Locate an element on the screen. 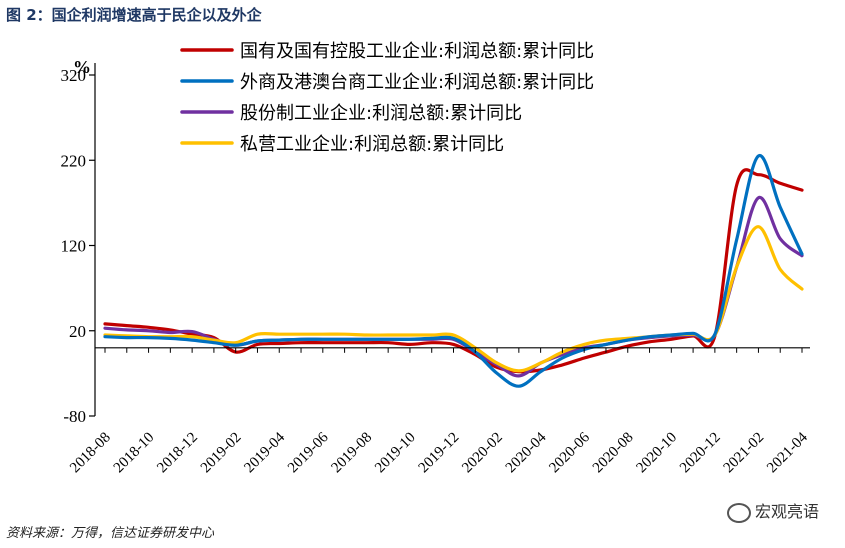 The image size is (845, 548). legend-label-2: 外商及港澳台商工业企业:利润总额:累计同比 is located at coordinates (417, 82).